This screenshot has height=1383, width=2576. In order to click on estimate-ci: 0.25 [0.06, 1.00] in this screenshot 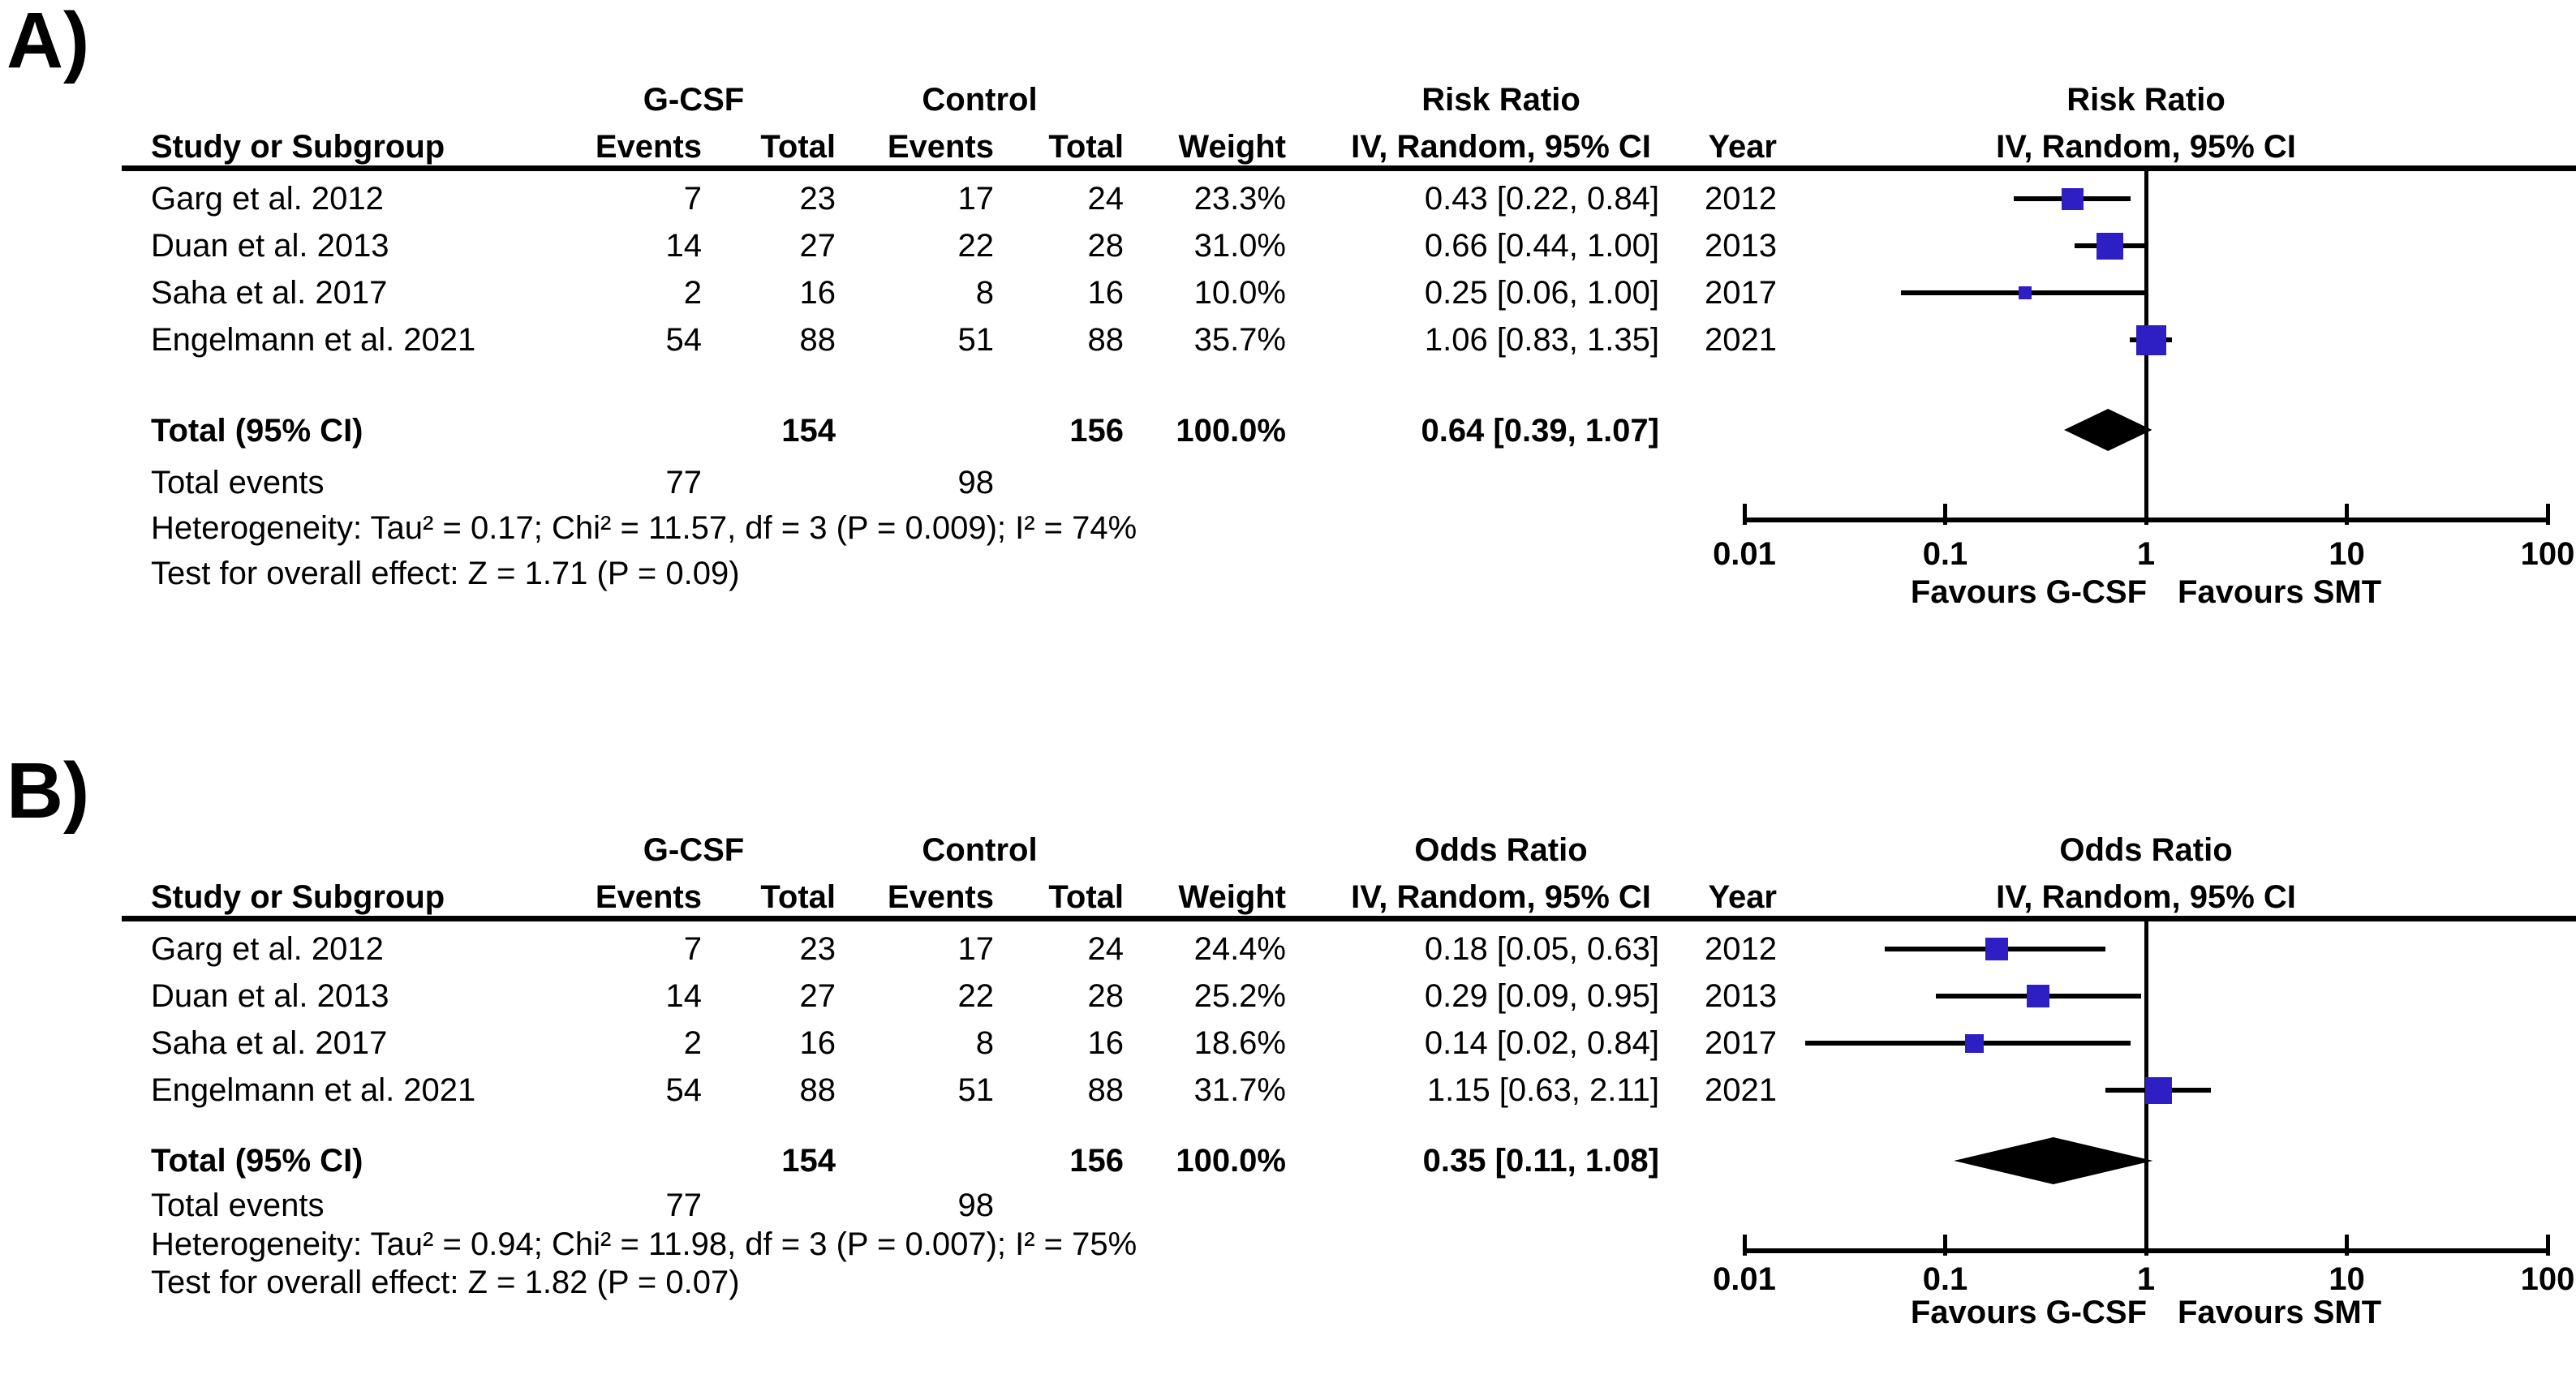, I will do `click(1541, 293)`.